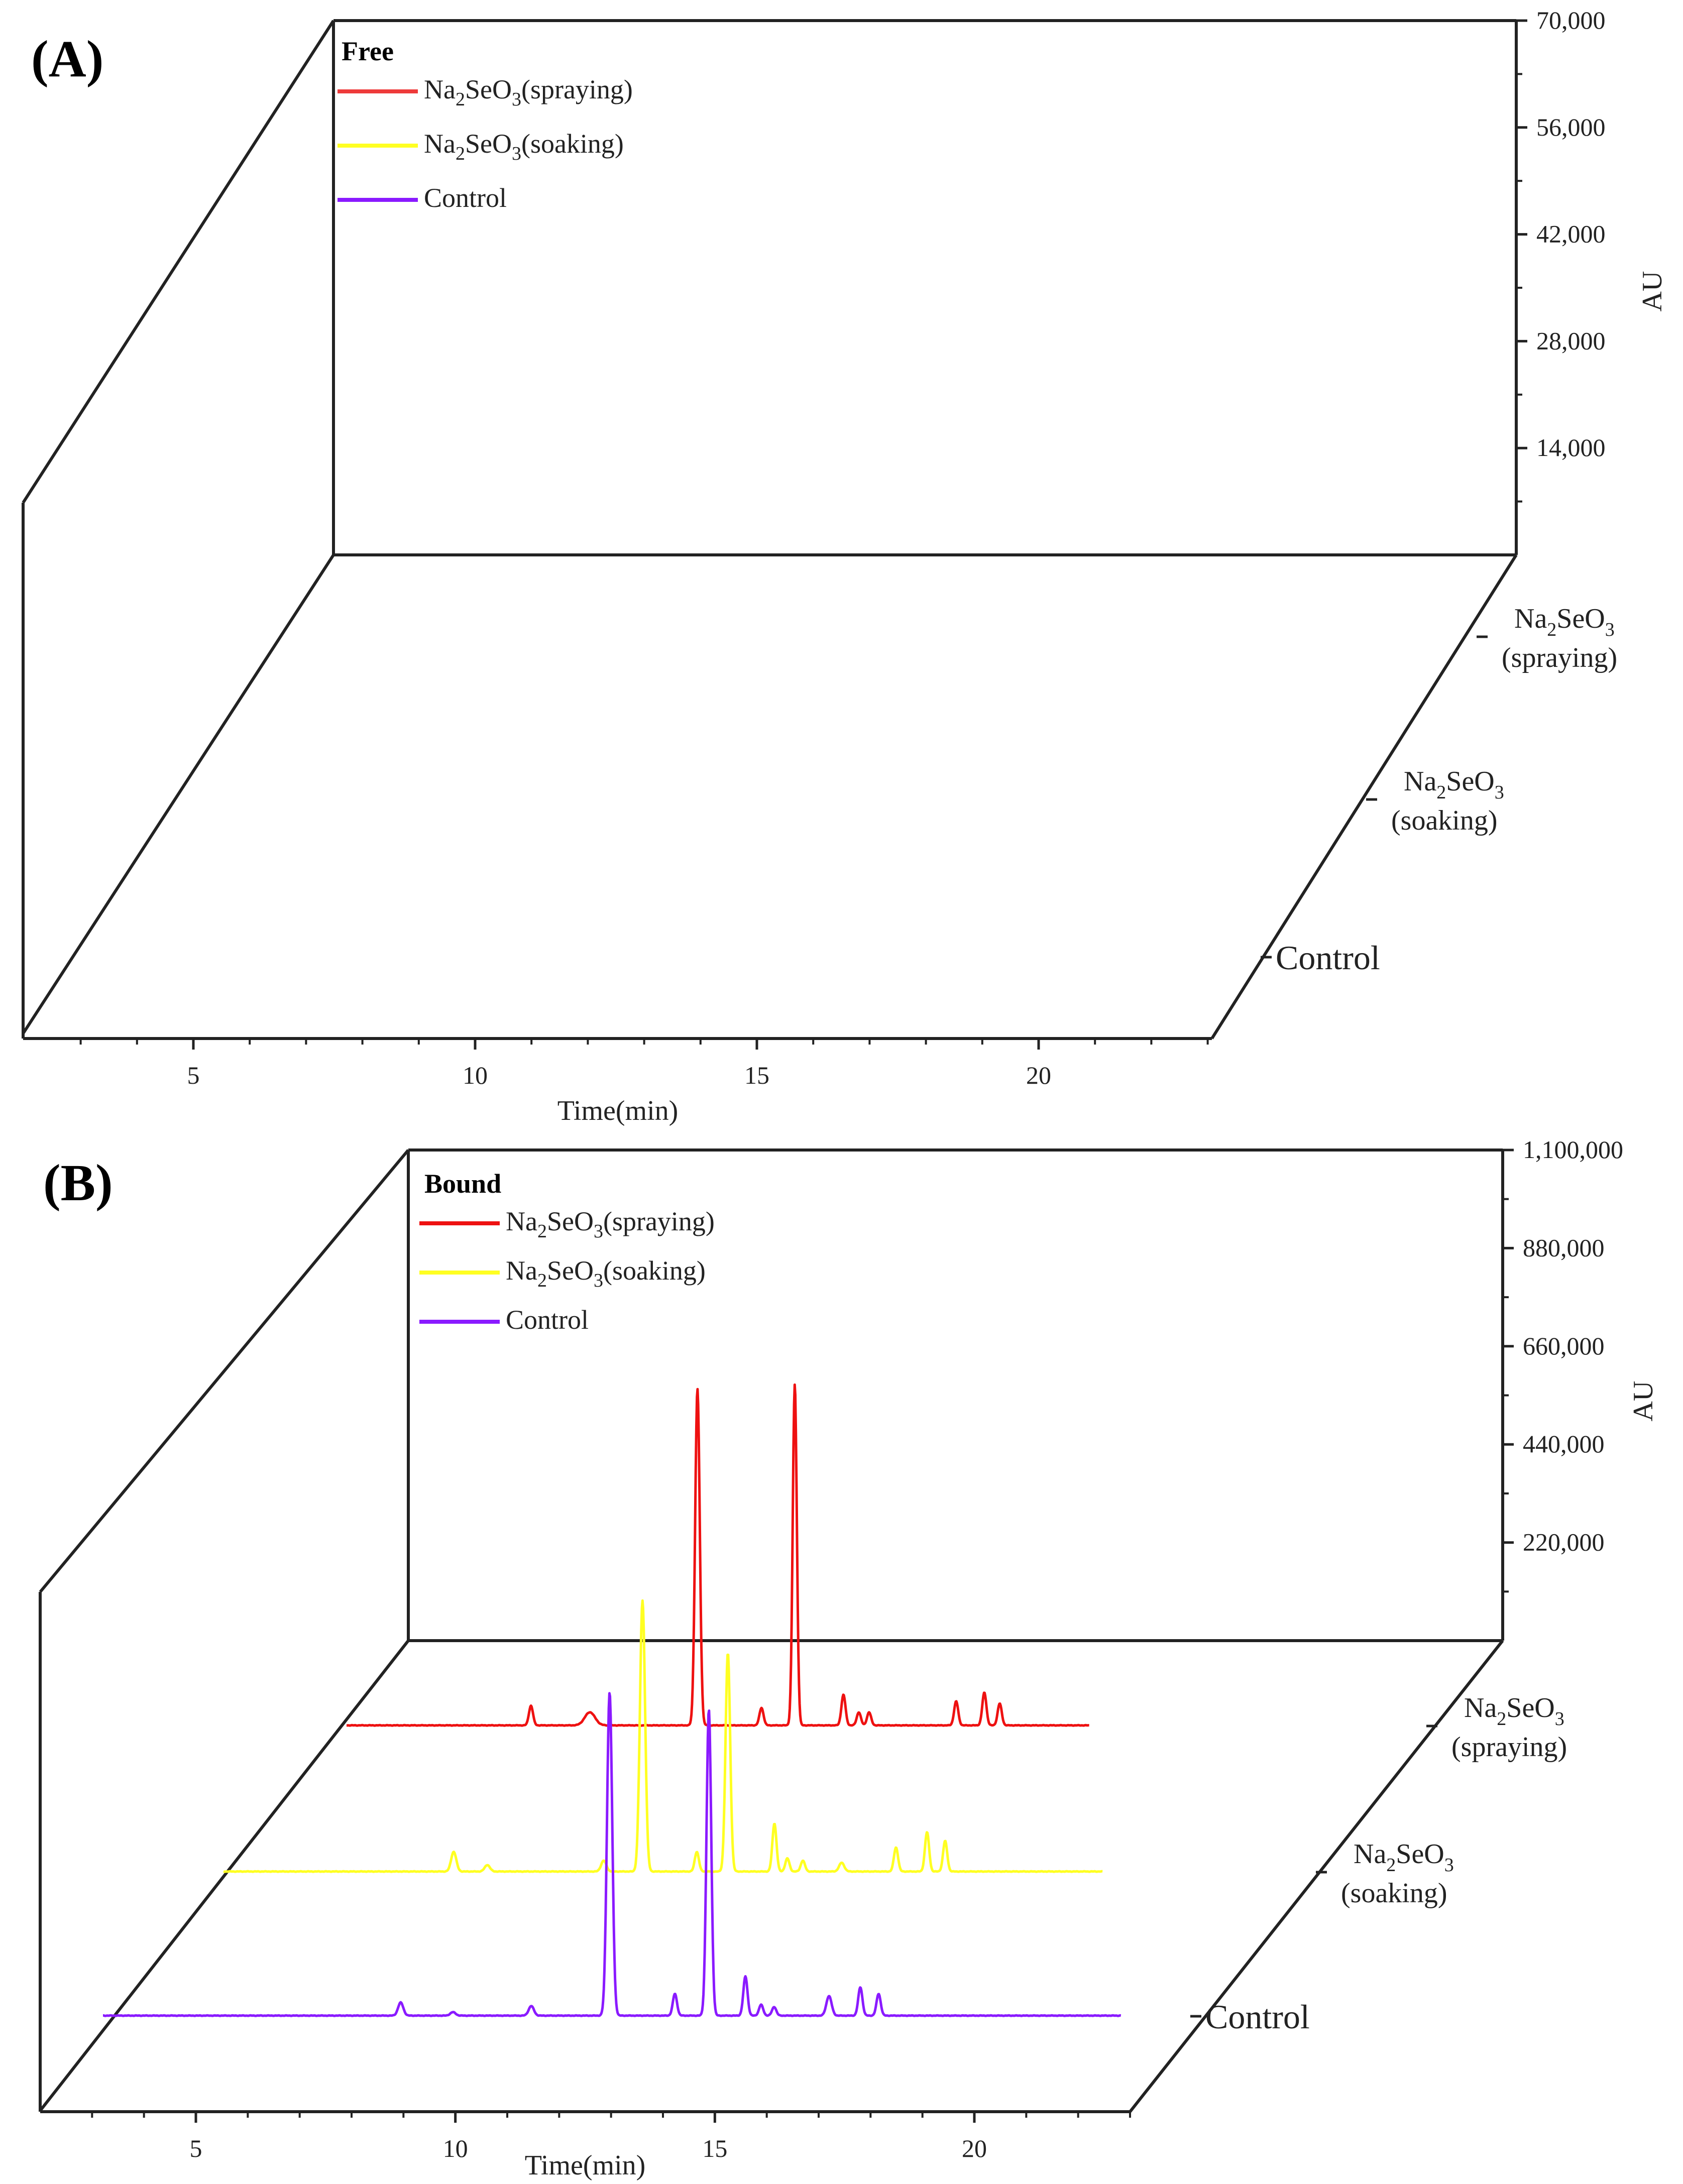 Image resolution: width=1683 pixels, height=2184 pixels. I want to click on panel-a-back-left-edge, so click(178, 527).